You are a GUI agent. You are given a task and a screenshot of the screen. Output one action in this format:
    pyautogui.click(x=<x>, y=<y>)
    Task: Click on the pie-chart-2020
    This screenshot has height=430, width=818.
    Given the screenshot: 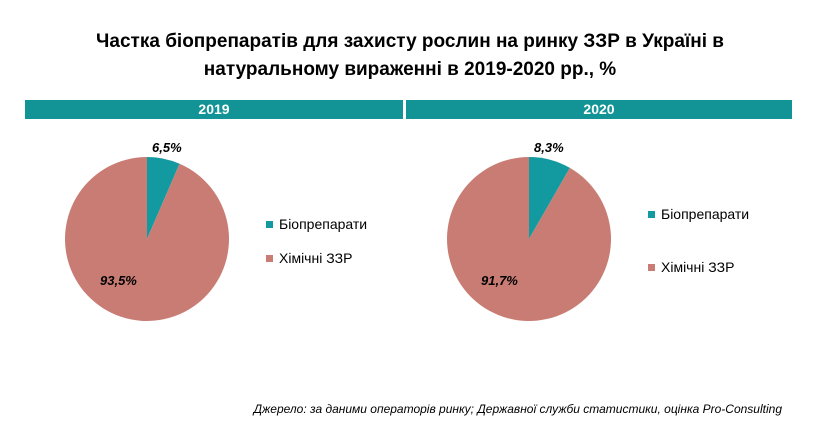 What is the action you would take?
    pyautogui.click(x=529, y=239)
    